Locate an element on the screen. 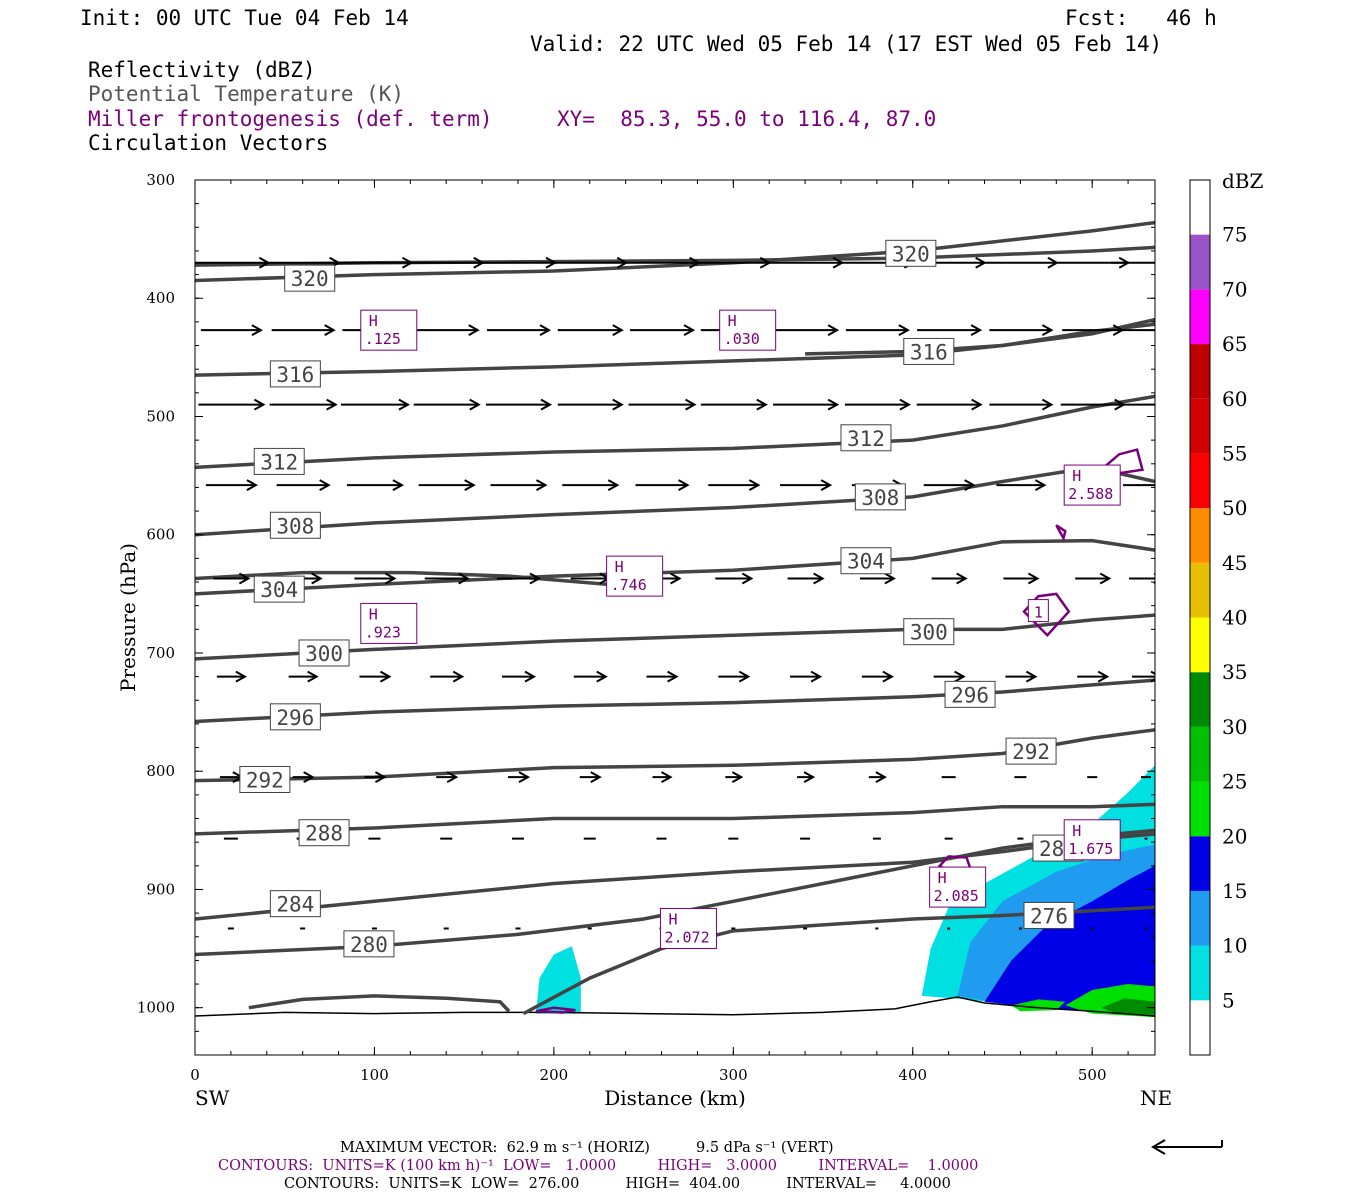 Image resolution: width=1350 pixels, height=1200 pixels. y-tick-label: 400 is located at coordinates (160, 298).